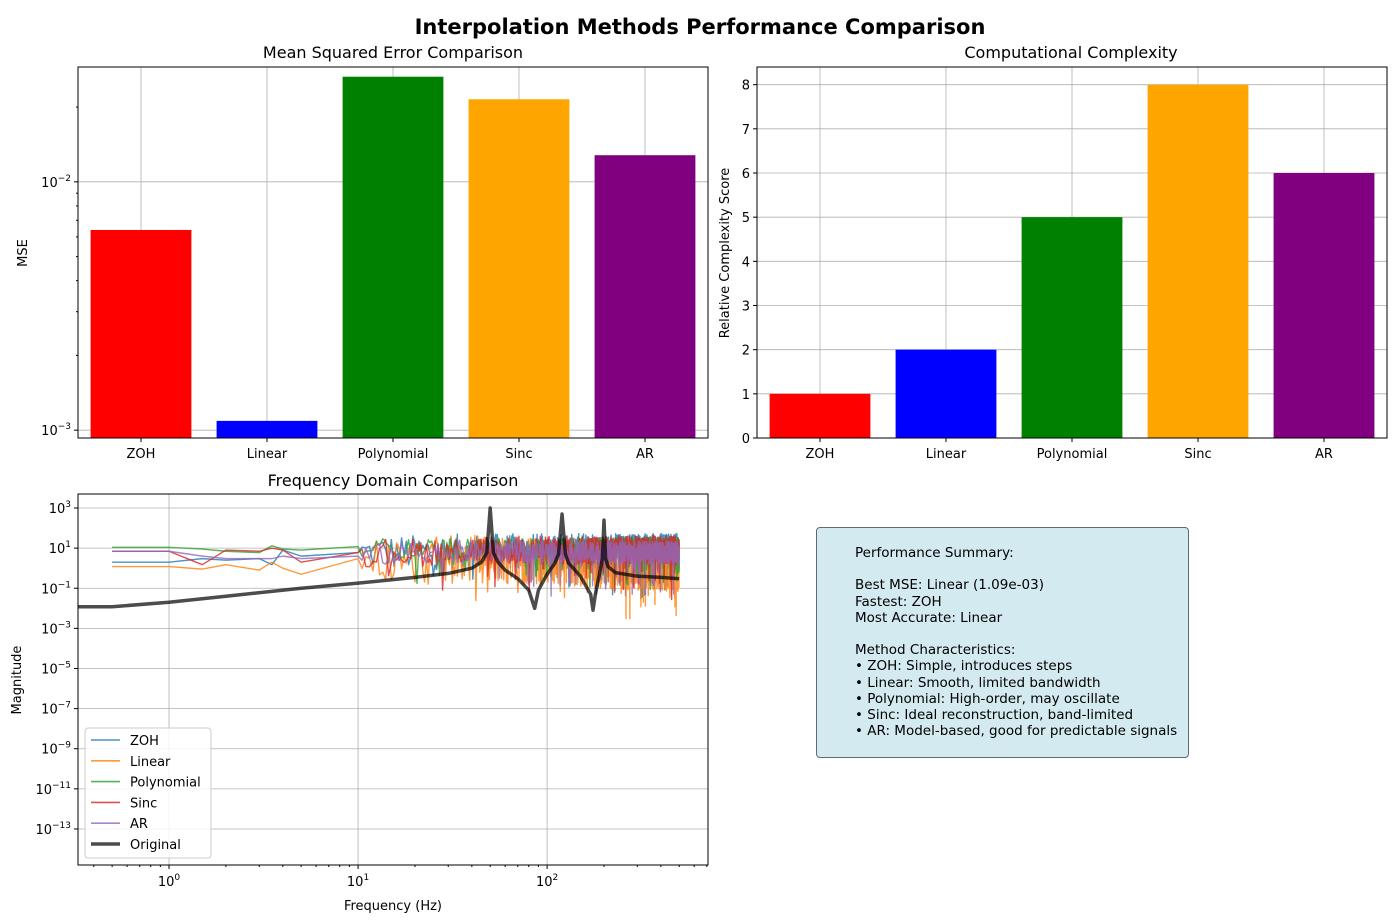 Image resolution: width=1400 pixels, height=923 pixels. What do you see at coordinates (56, 749) in the screenshot?
I see `frequency-y-tick-label: 10⁻⁹` at bounding box center [56, 749].